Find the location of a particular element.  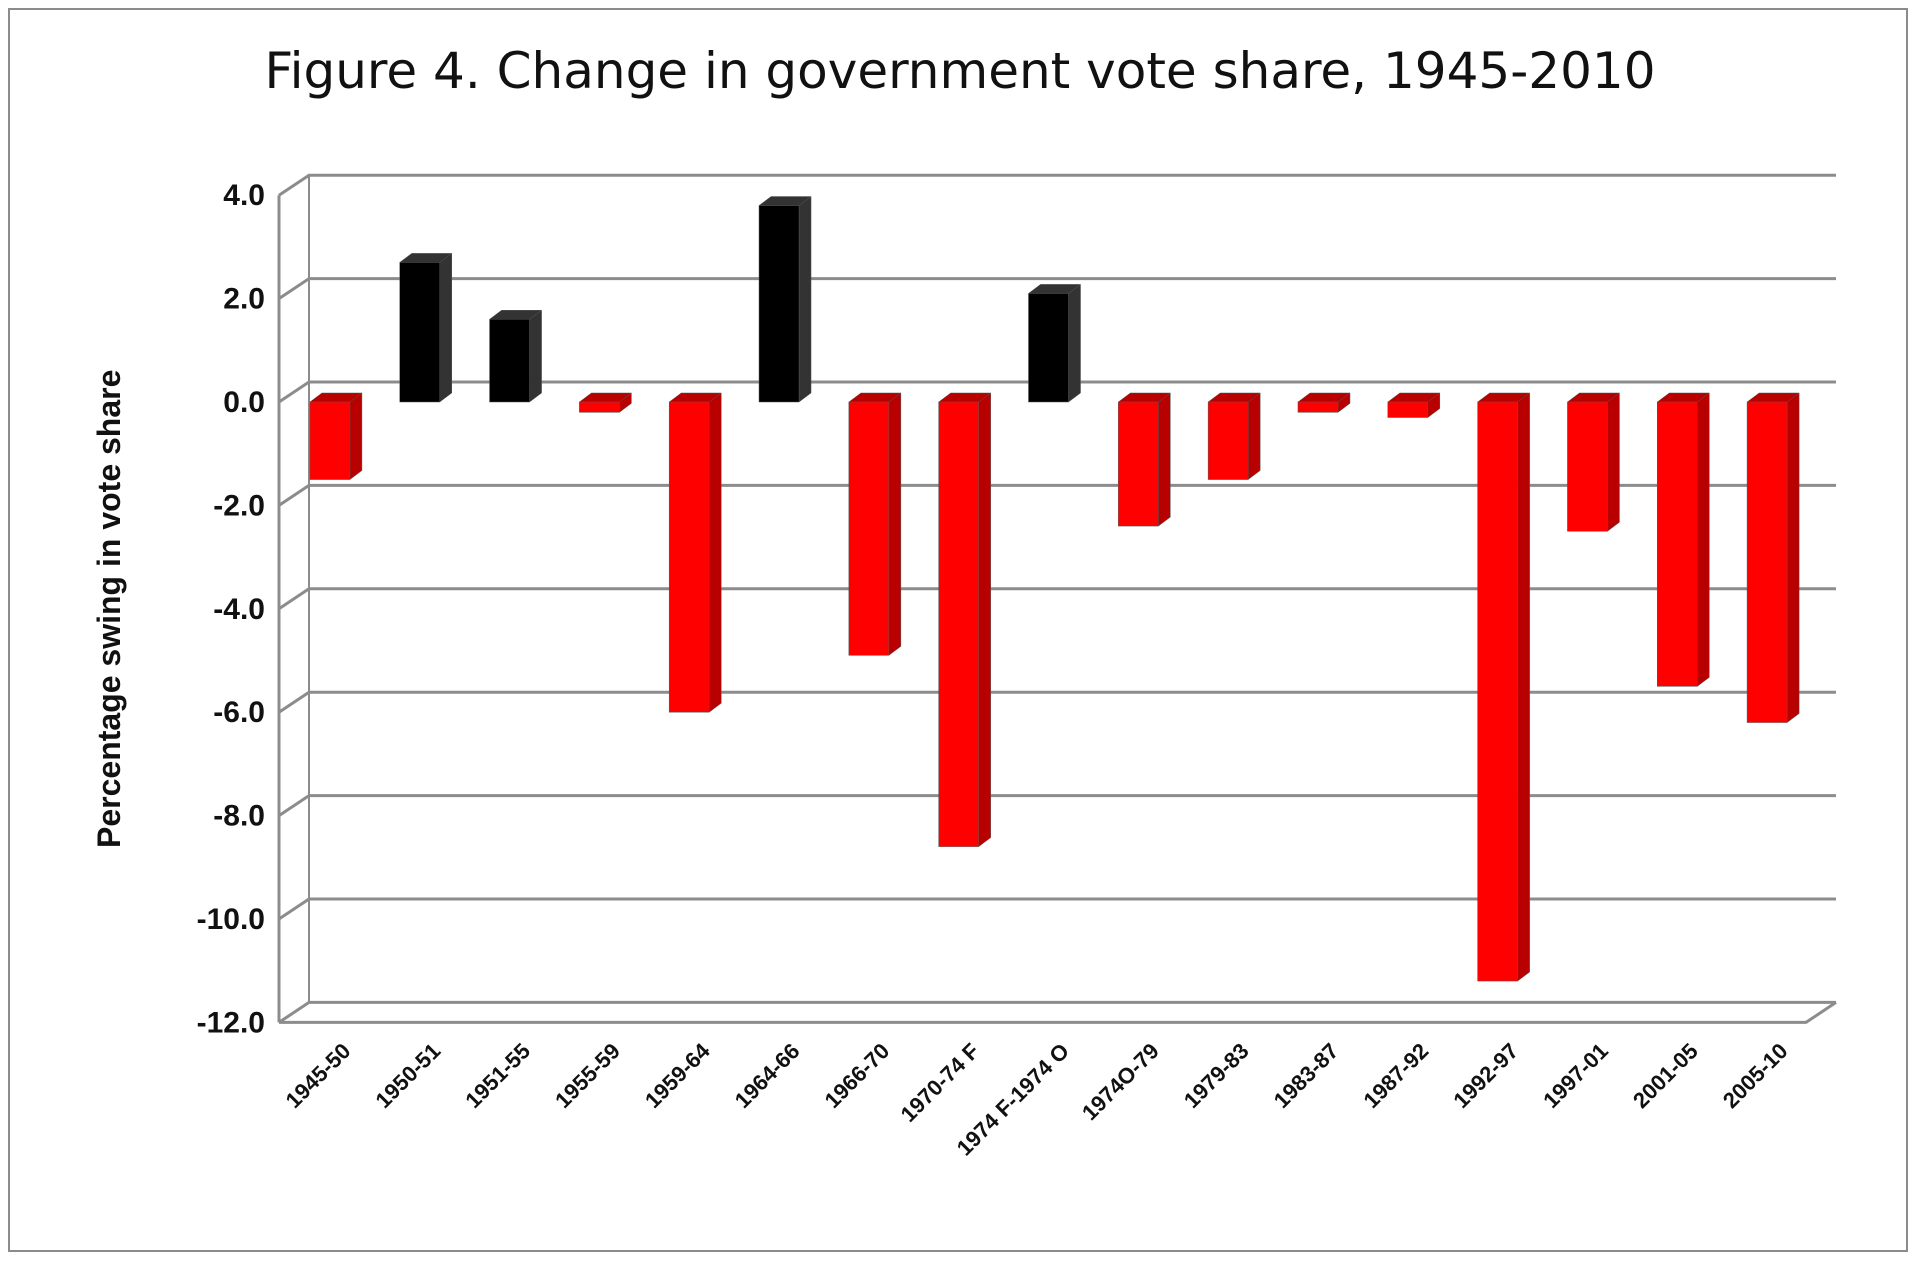

x-tick-label: 1979-83 is located at coordinates (1216, 1075).